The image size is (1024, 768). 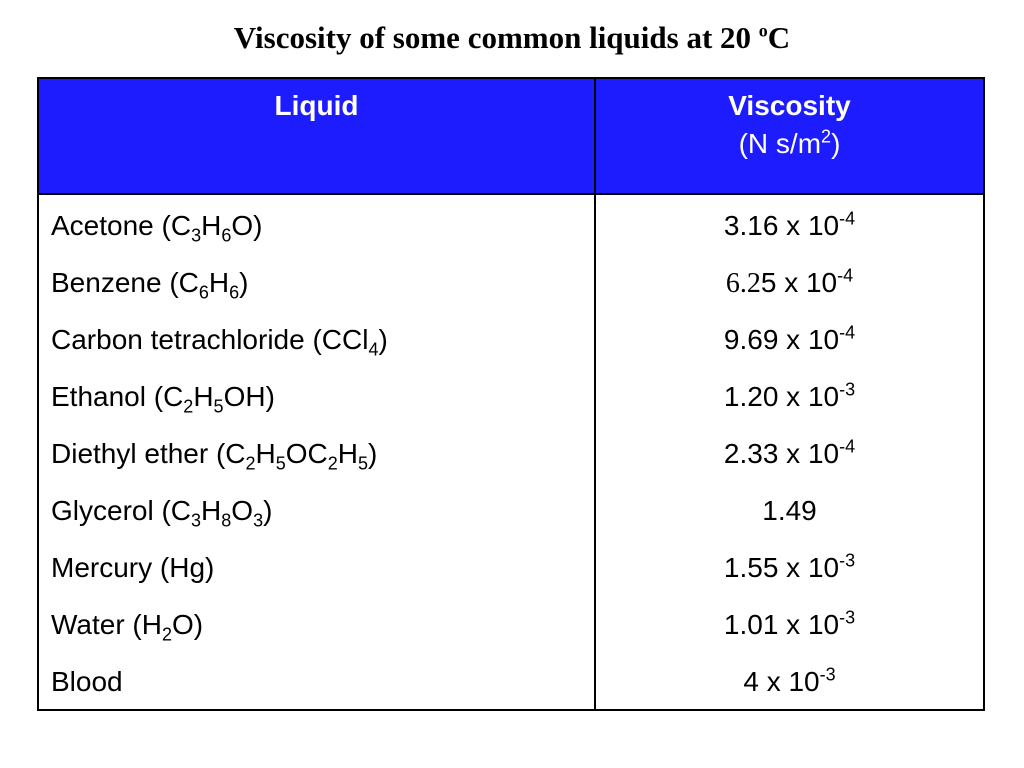 I want to click on text-segment: OC, so click(x=306, y=453).